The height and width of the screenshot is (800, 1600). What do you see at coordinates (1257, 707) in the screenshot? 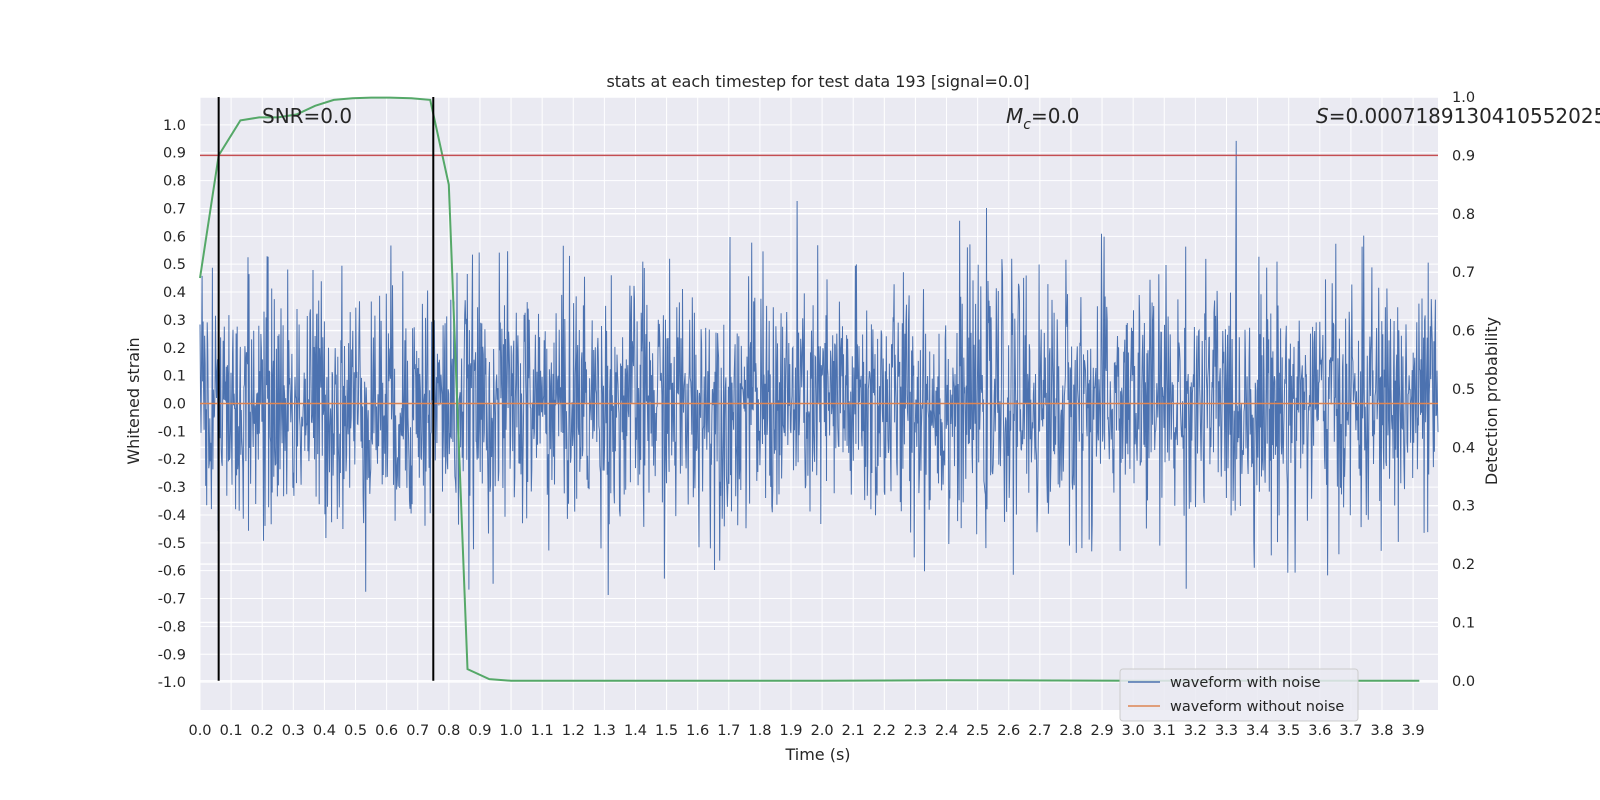
I see `legend-label-clean: waveform without noise` at bounding box center [1257, 707].